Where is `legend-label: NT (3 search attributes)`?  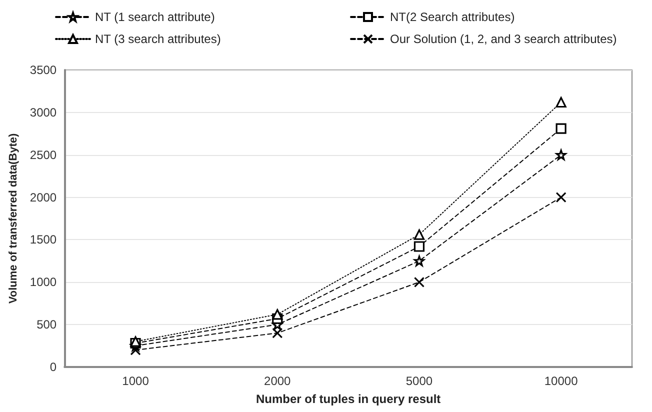
legend-label: NT (3 search attributes) is located at coordinates (158, 39).